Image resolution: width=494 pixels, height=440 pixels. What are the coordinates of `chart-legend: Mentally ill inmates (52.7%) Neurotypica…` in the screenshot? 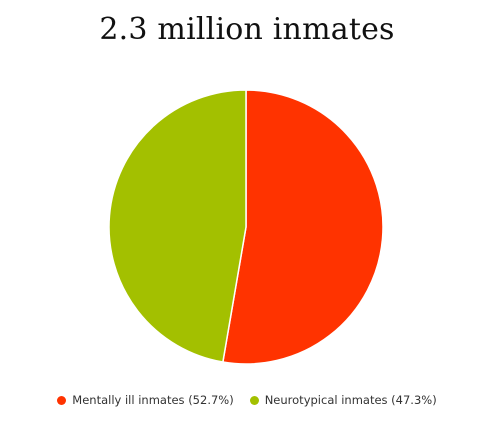 It's located at (247, 400).